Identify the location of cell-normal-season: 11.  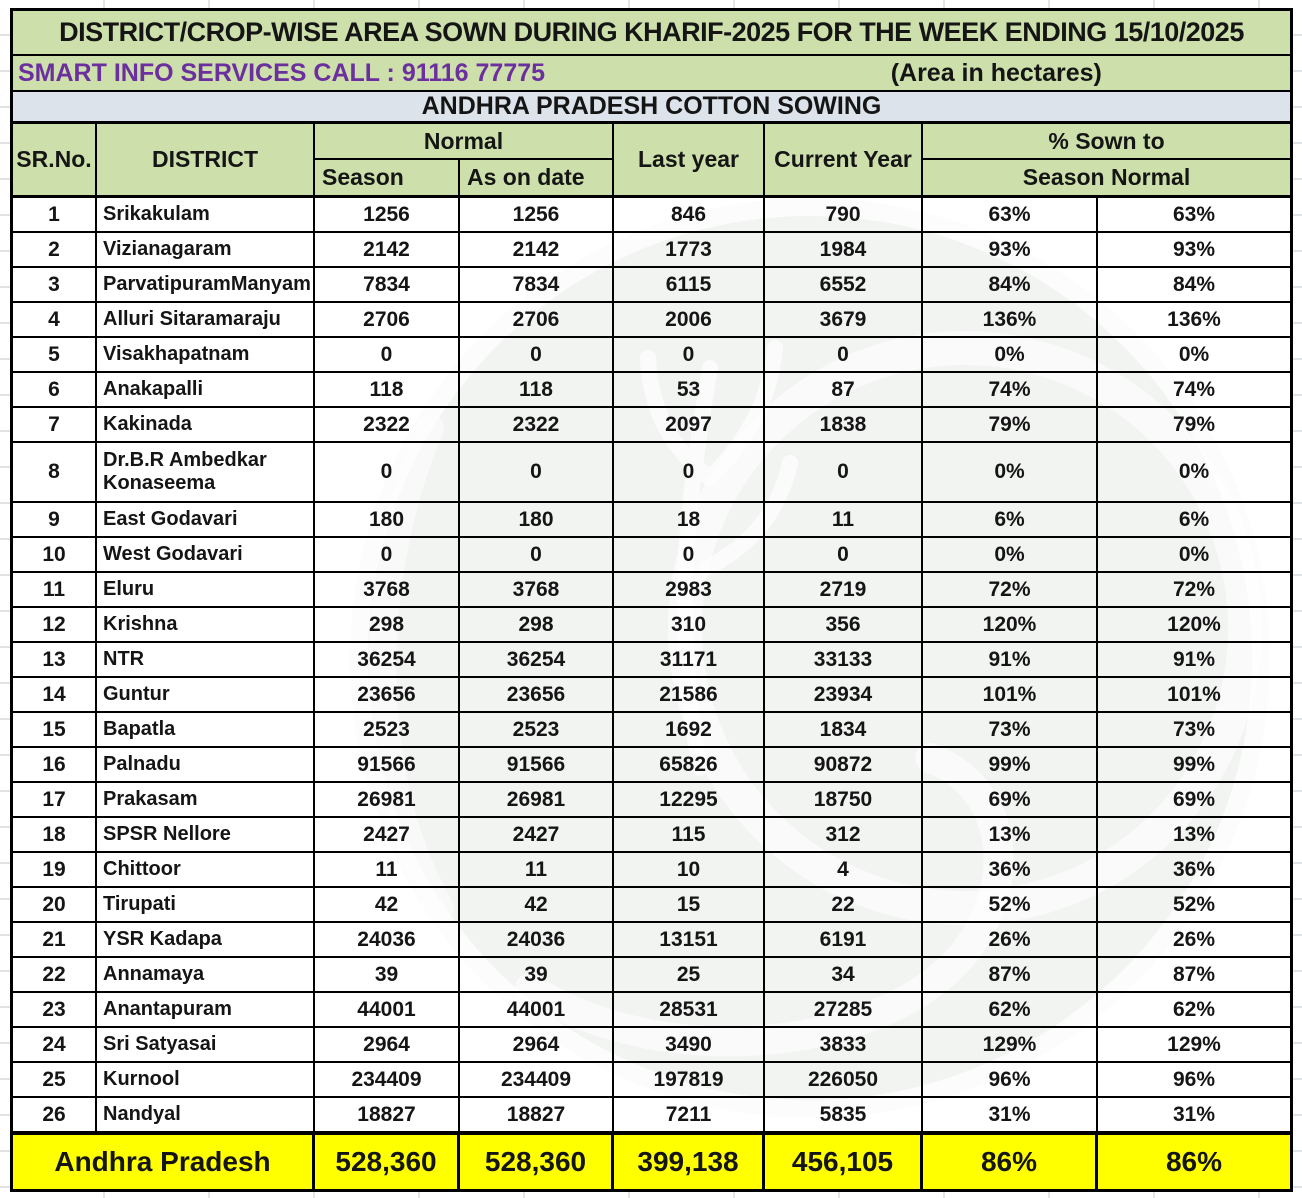
(387, 869).